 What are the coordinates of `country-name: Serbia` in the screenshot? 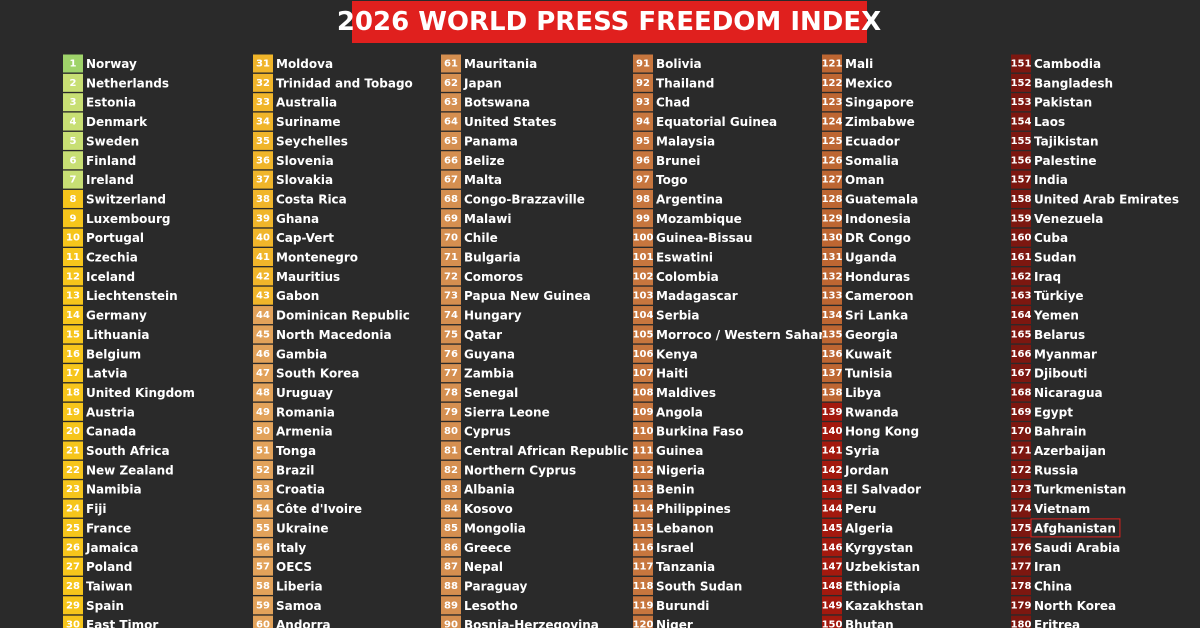 It's located at (678, 316).